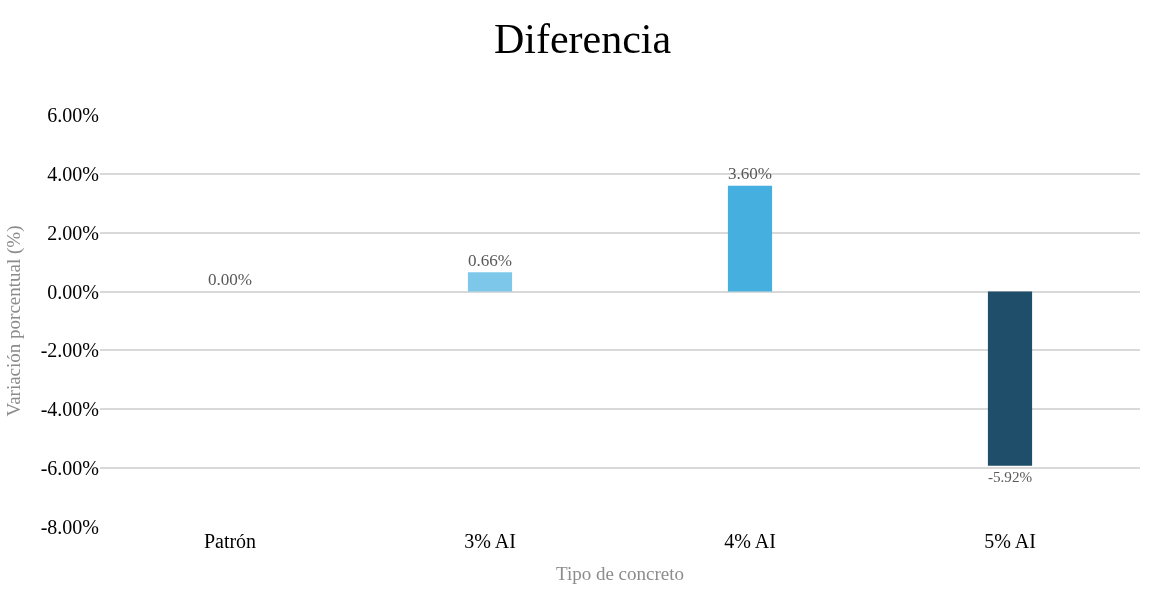  What do you see at coordinates (73, 173) in the screenshot?
I see `y-tick-label: 4.00%` at bounding box center [73, 173].